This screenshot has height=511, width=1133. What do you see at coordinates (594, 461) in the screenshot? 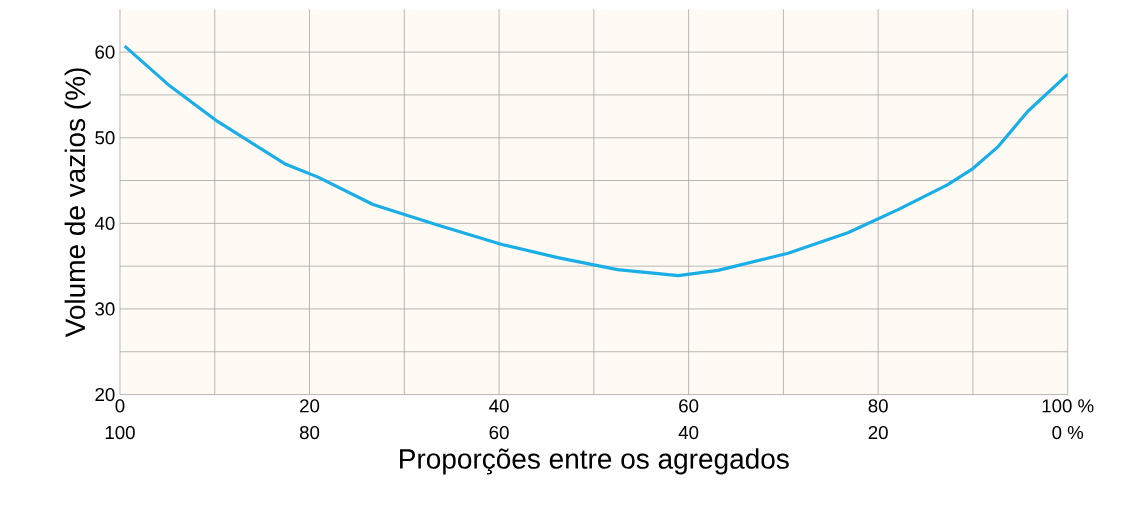
I see `x-axis-title: Proporções entre os agregados` at bounding box center [594, 461].